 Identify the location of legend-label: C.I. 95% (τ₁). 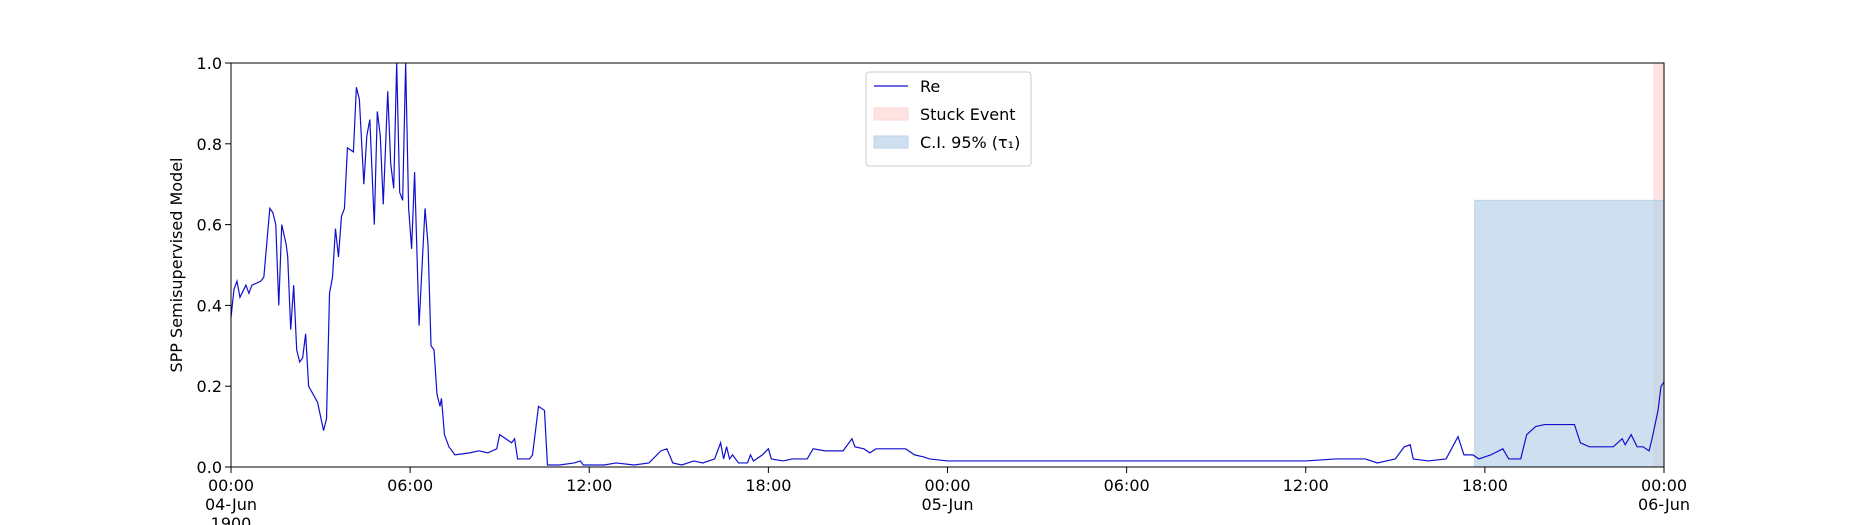
(970, 142).